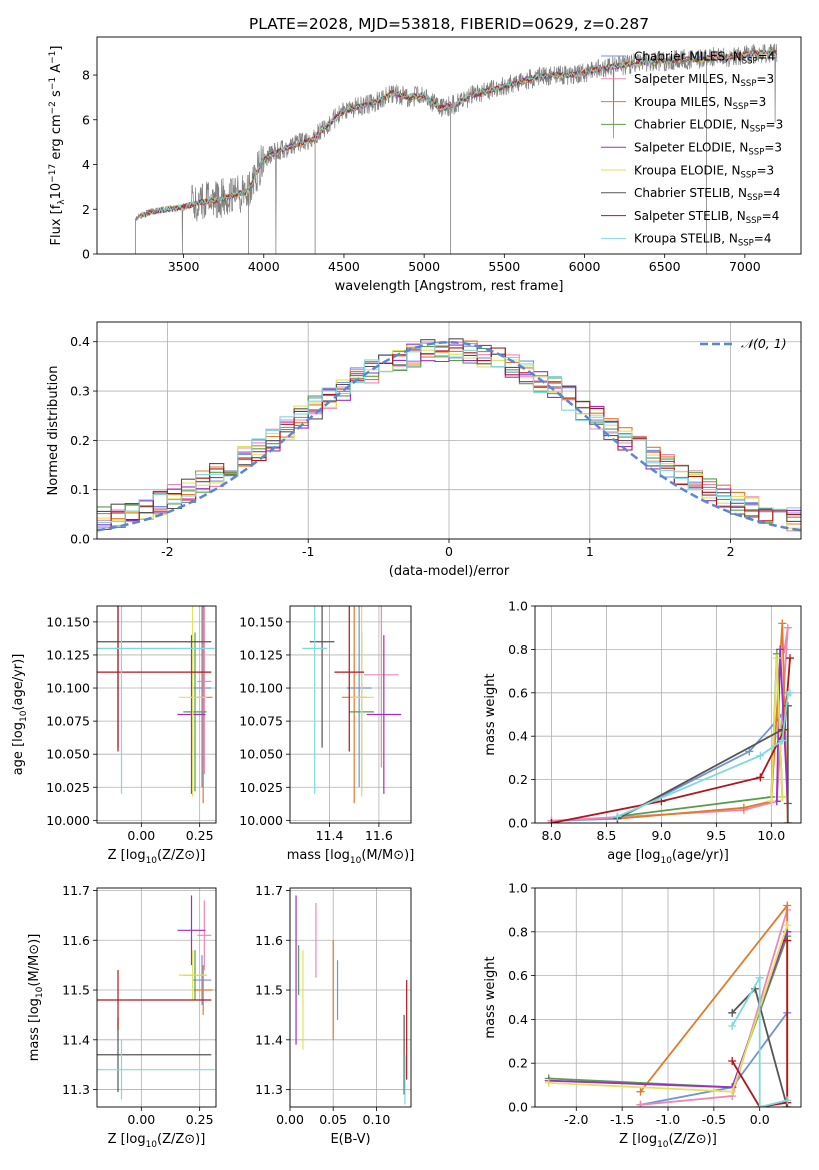 The height and width of the screenshot is (1170, 819). I want to click on x-tick-label: 0.00, so click(290, 1119).